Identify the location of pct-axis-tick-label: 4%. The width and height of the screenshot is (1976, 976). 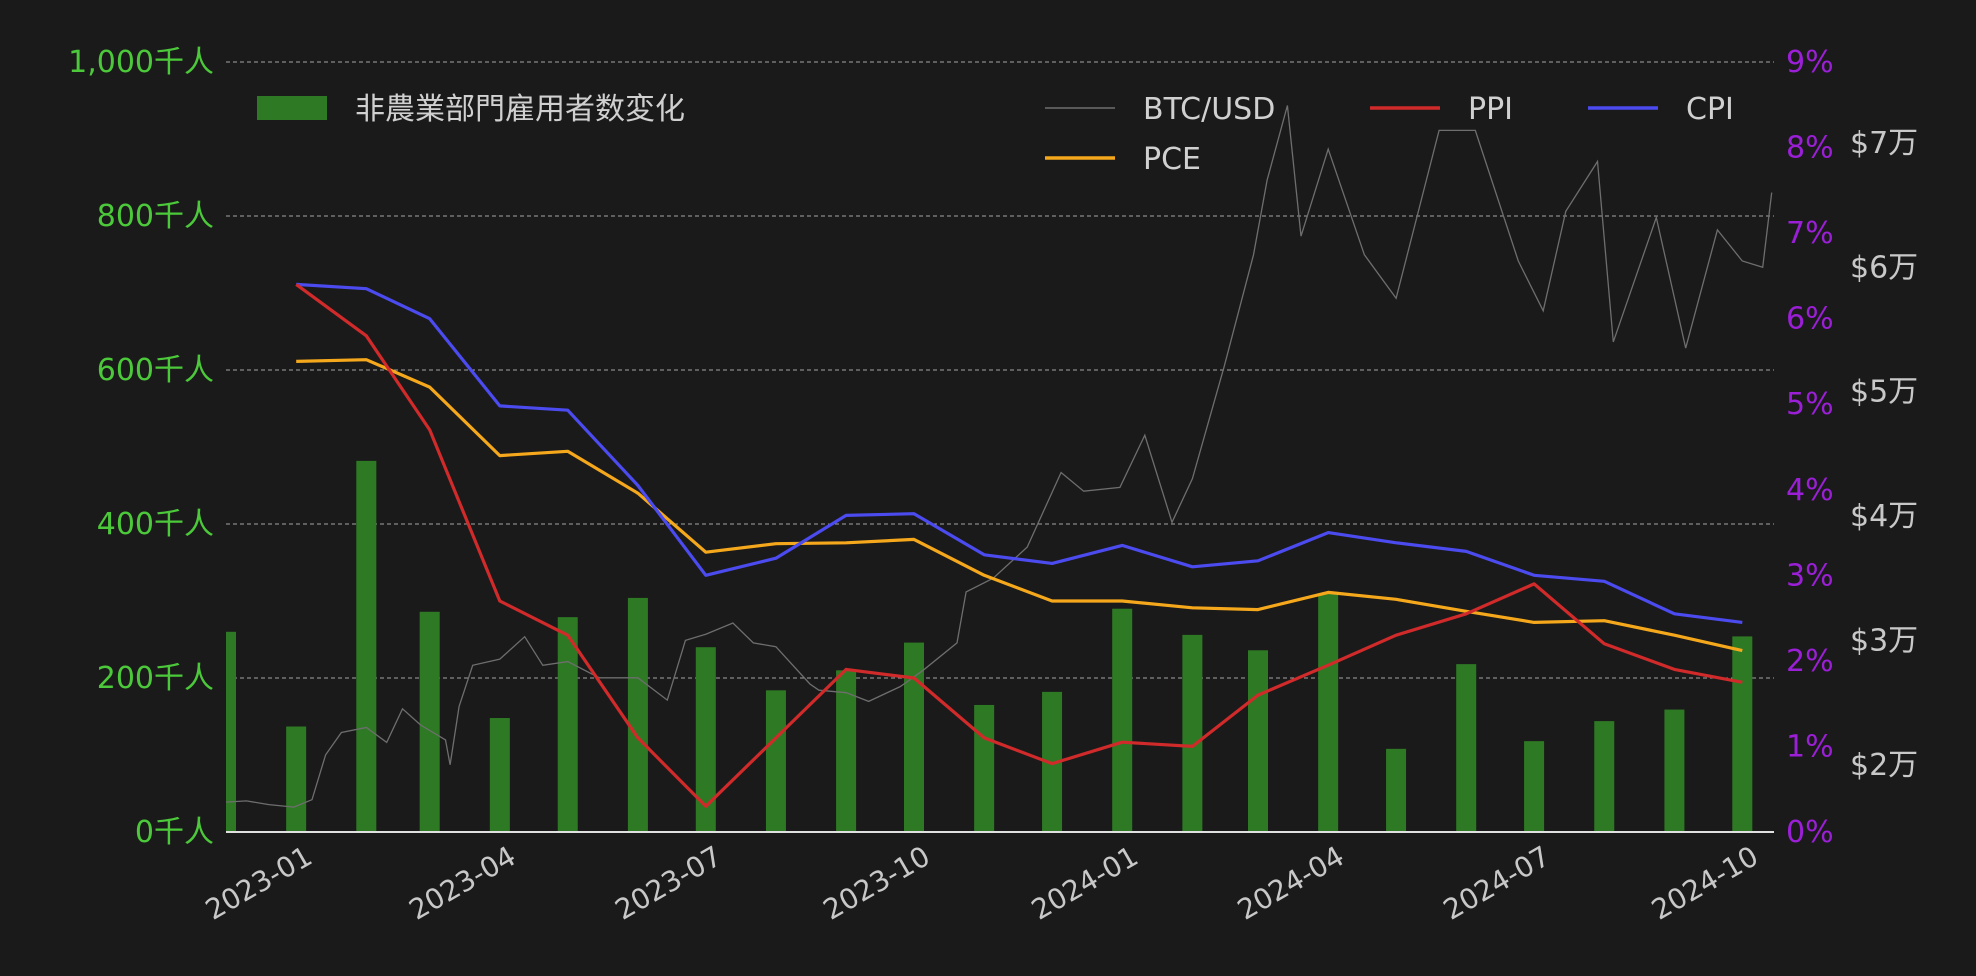
(1810, 490).